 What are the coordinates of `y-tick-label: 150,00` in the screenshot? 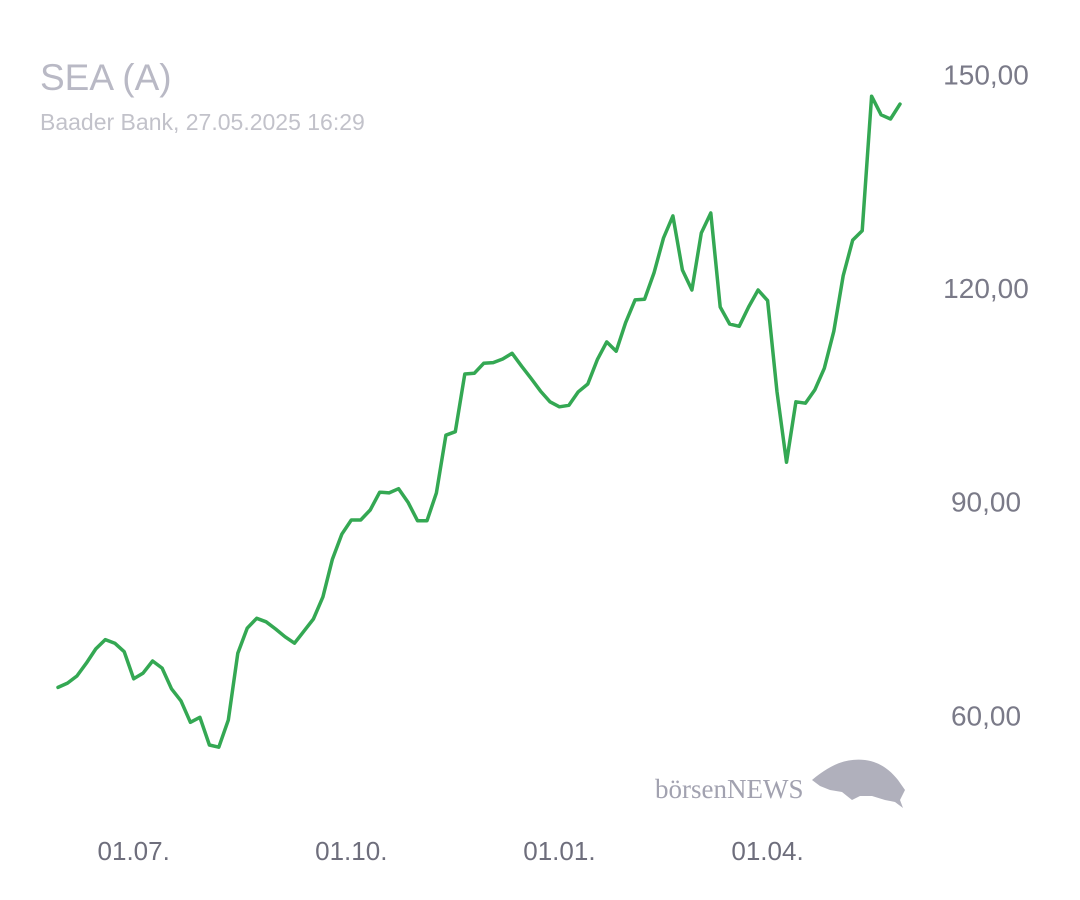 It's located at (986, 74).